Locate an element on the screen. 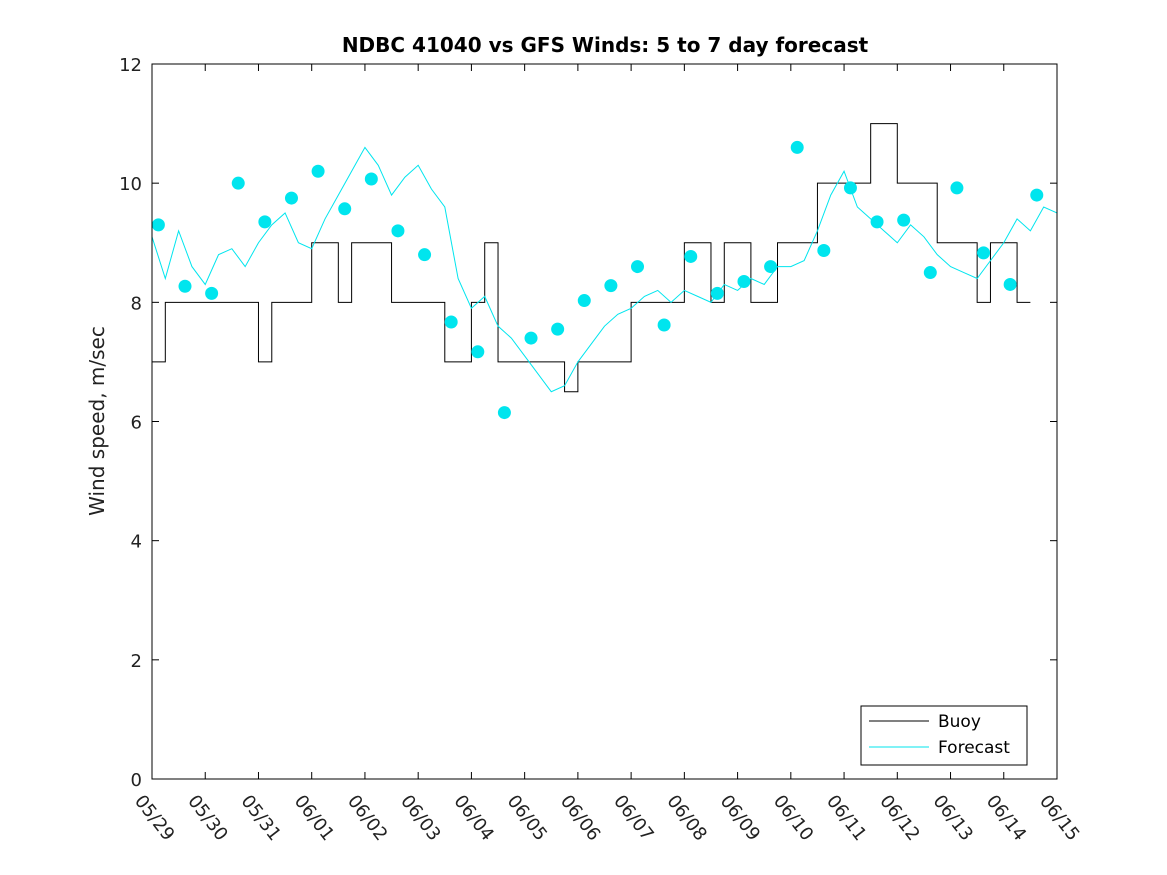  legend-label-forecast: Forecast is located at coordinates (974, 748).